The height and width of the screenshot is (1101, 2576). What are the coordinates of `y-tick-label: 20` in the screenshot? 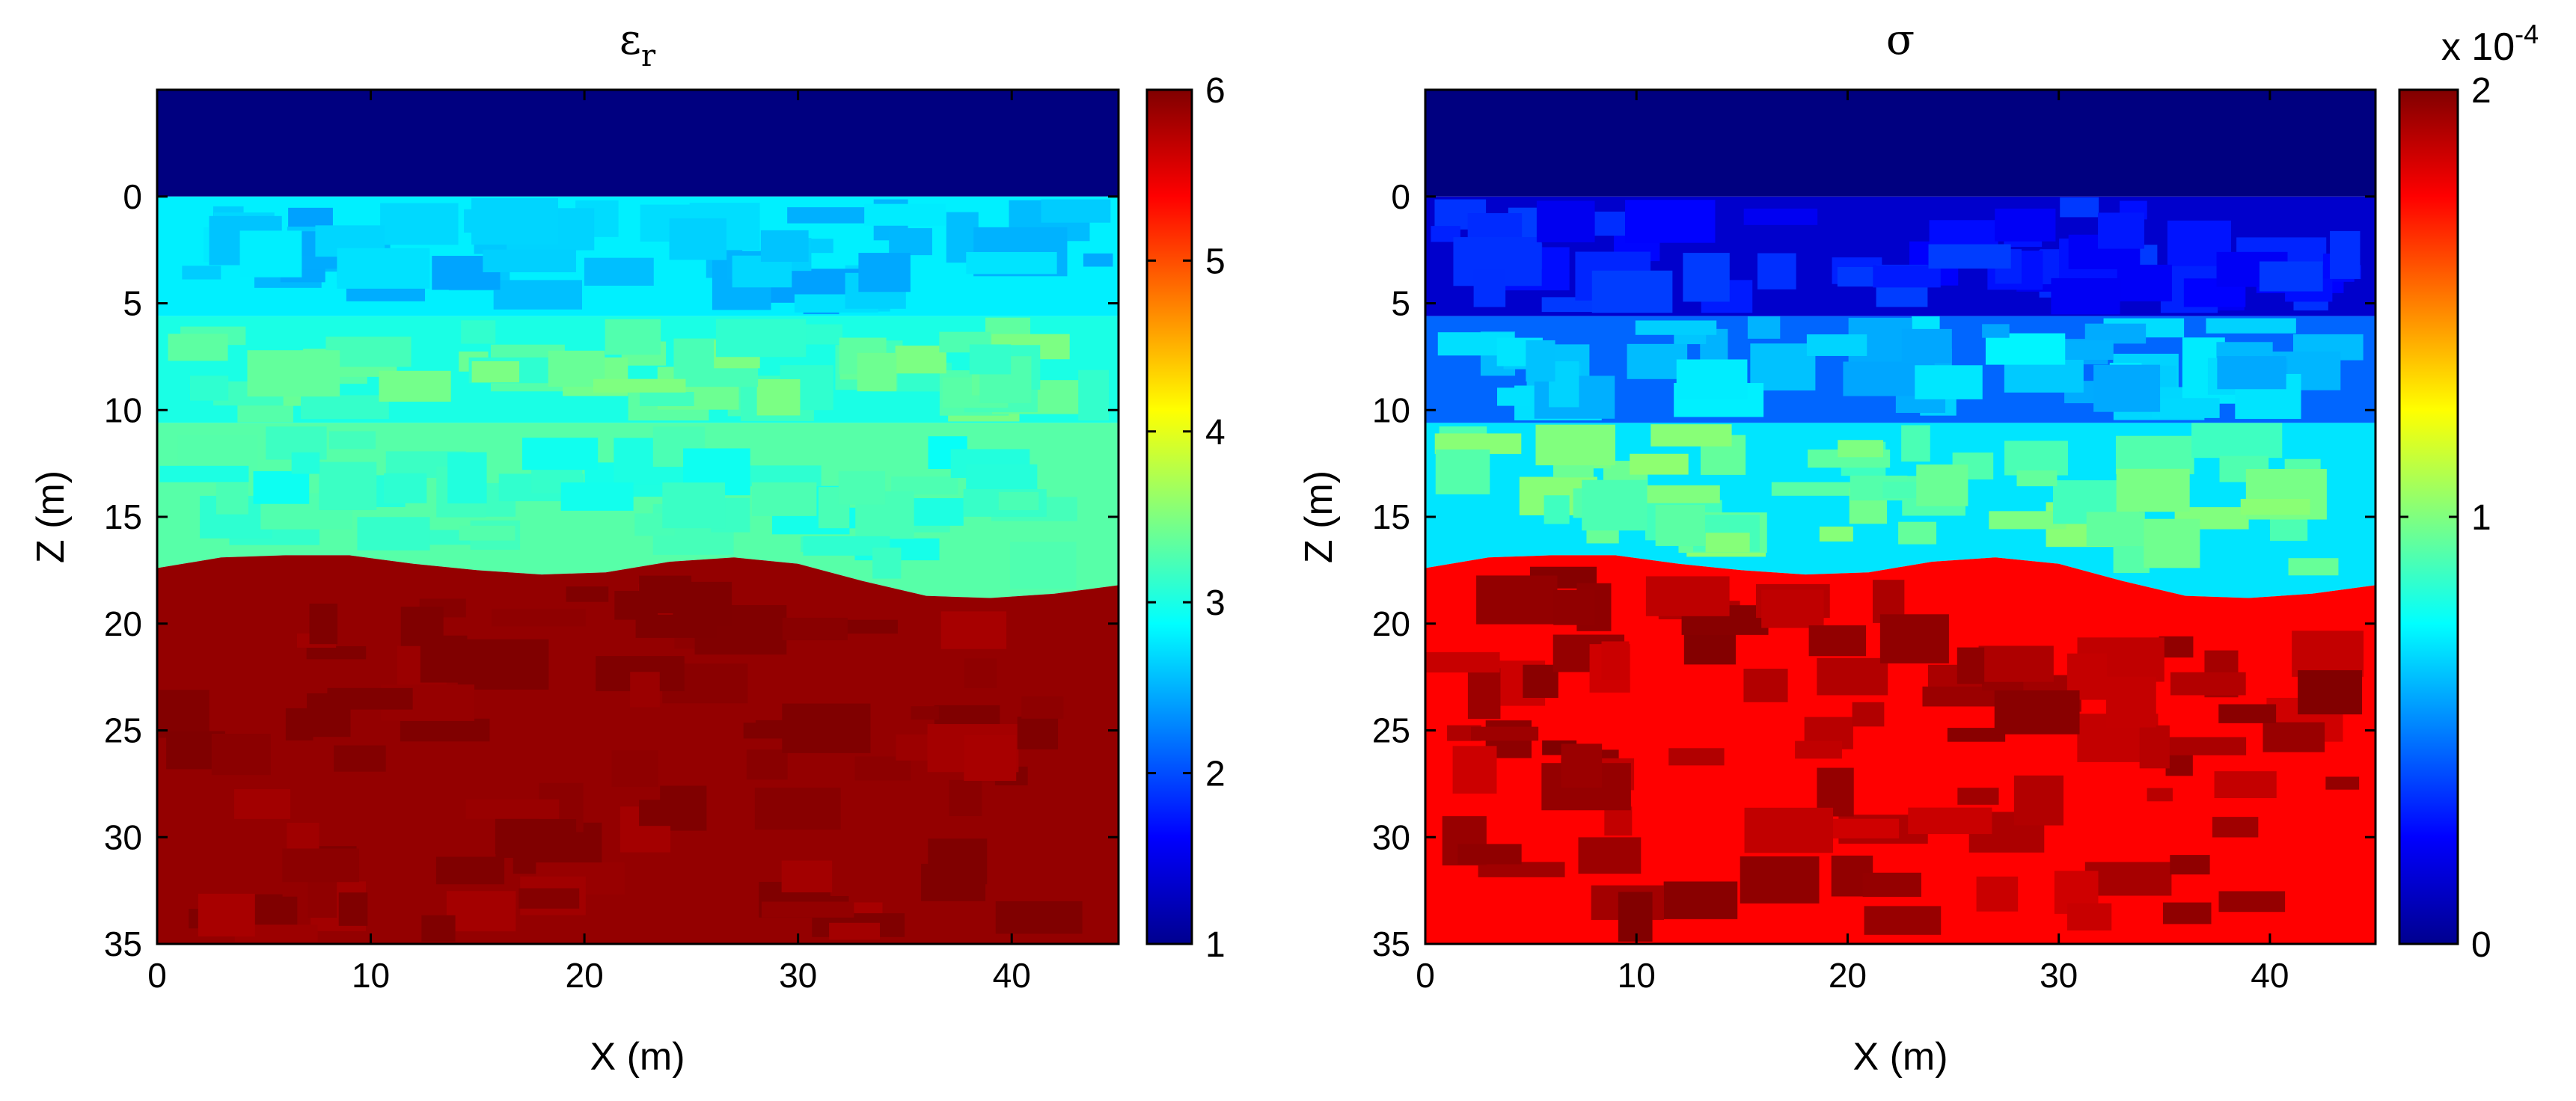 It's located at (1391, 623).